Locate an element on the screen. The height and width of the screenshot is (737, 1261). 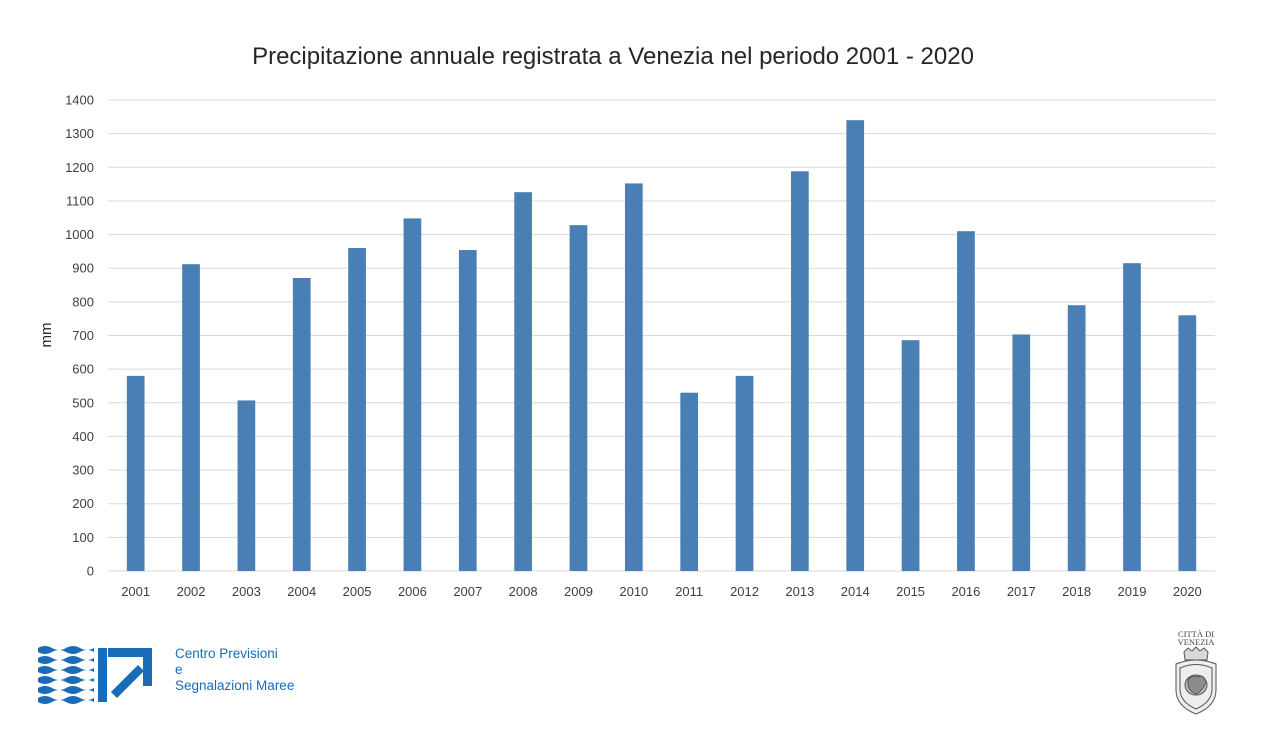
bar-2006 is located at coordinates (412, 394).